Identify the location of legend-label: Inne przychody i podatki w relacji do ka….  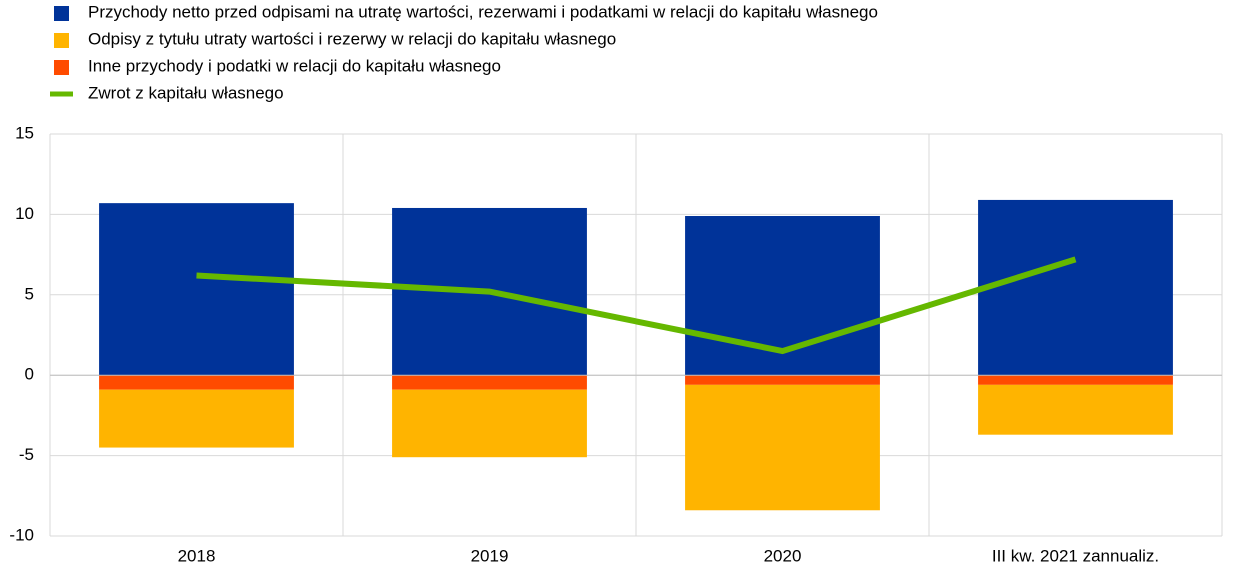
(294, 65).